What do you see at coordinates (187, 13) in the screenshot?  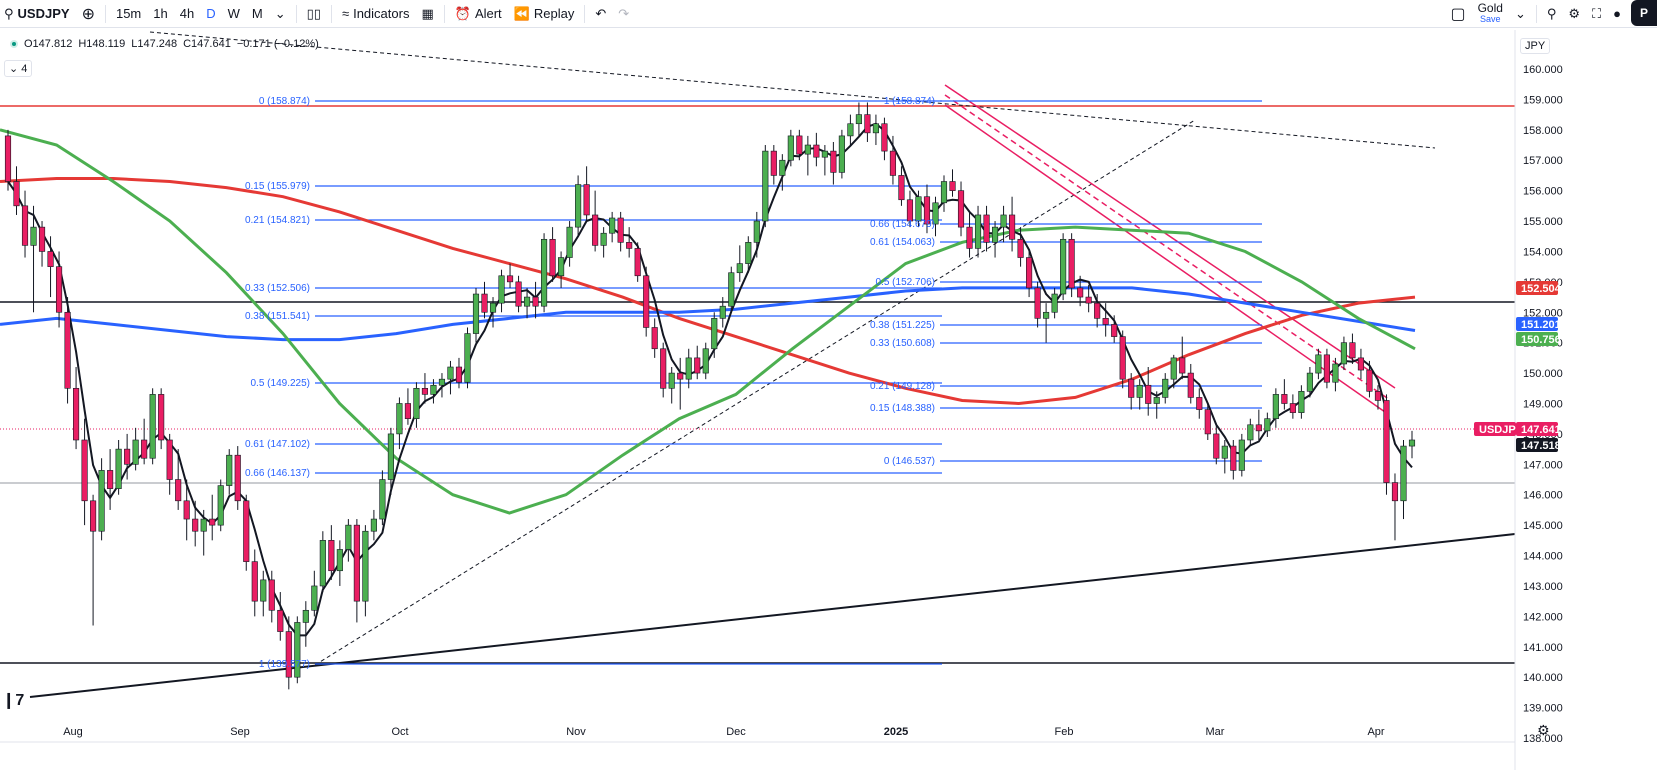 I see `timeframe-4h: 4h` at bounding box center [187, 13].